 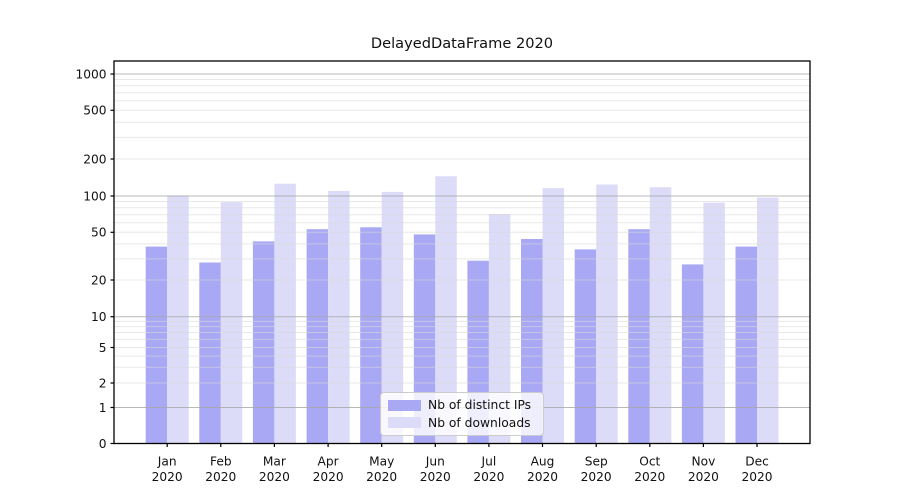 I want to click on bar-nb-of-distinct-ips-apr, so click(x=317, y=336).